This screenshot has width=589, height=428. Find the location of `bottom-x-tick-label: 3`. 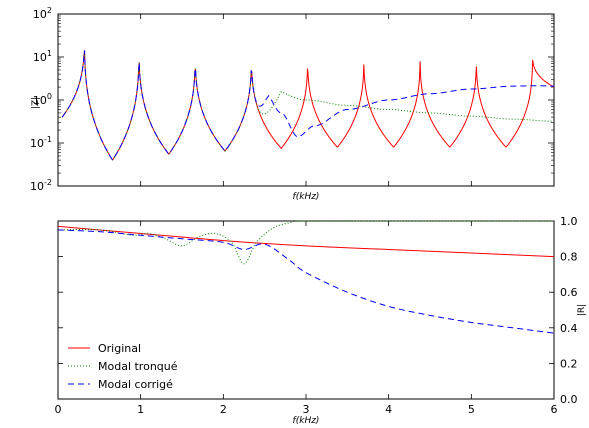

bottom-x-tick-label: 3 is located at coordinates (306, 409).